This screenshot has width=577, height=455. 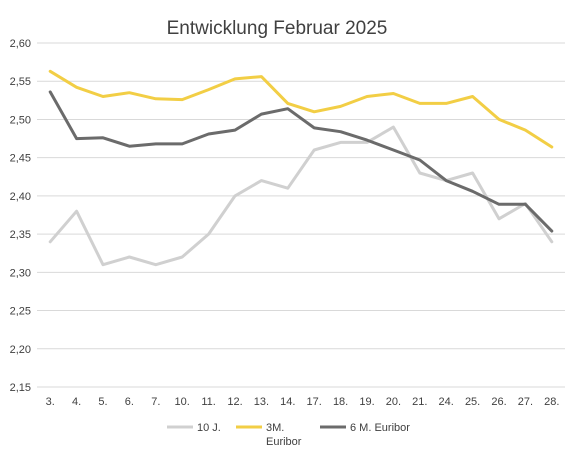 I want to click on y-tick-label: 2,60, so click(x=20, y=44).